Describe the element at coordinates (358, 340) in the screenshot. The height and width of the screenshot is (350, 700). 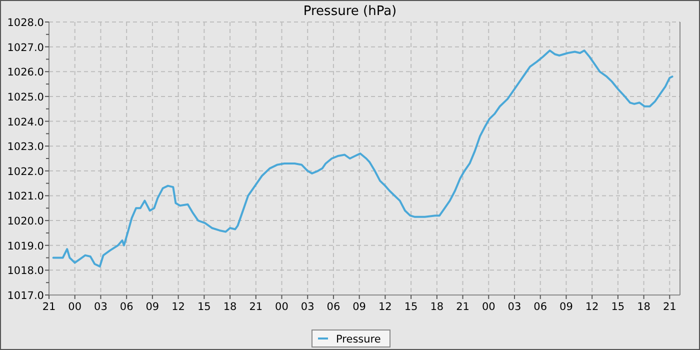
I see `legend-label: Pressure` at that location.